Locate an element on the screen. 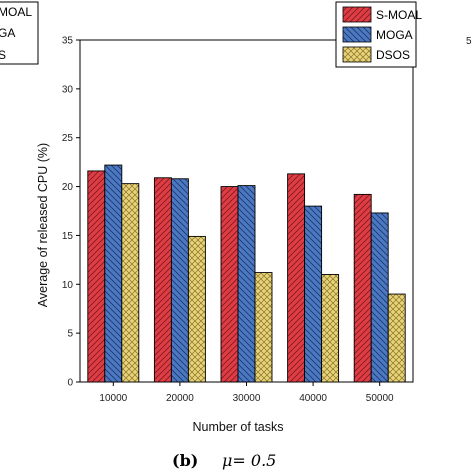 Image resolution: width=474 pixels, height=474 pixels. x-tick-label: 20000 is located at coordinates (180, 398).